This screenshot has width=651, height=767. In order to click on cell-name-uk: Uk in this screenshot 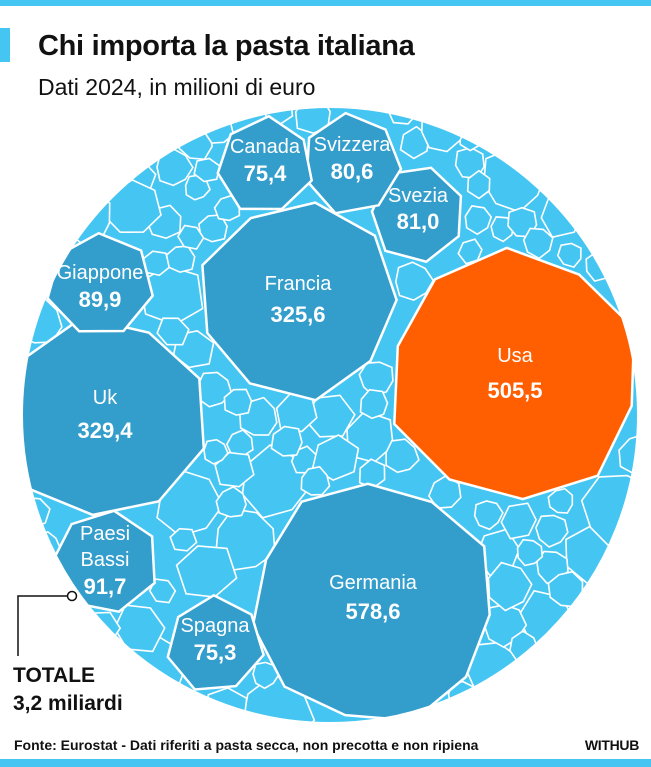, I will do `click(105, 398)`.